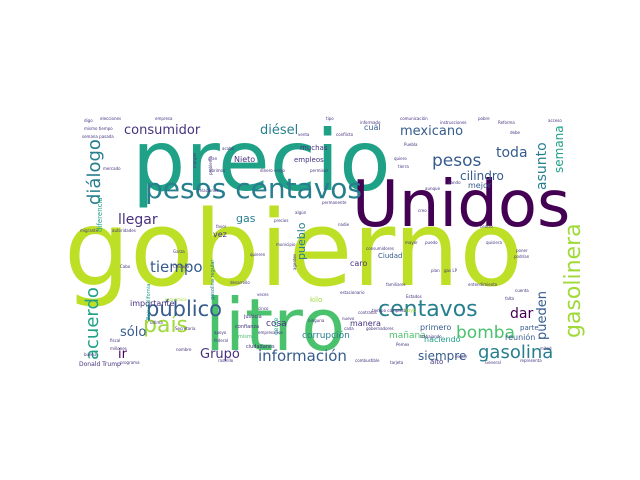  I want to click on word-problema: problema, so click(210, 165).